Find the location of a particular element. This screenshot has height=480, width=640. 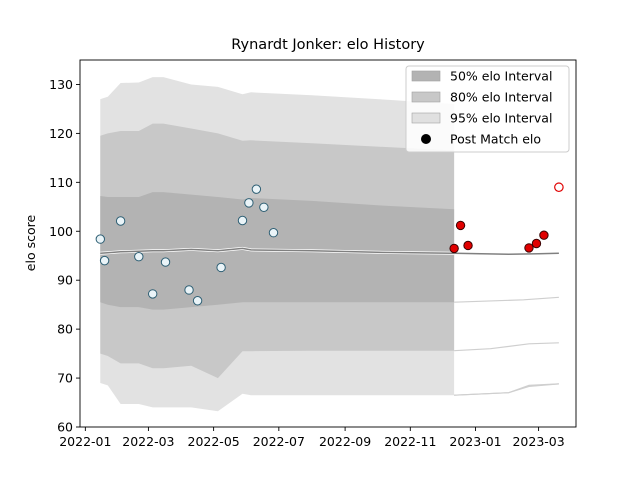

legend-label: 95% elo Interval is located at coordinates (501, 118).